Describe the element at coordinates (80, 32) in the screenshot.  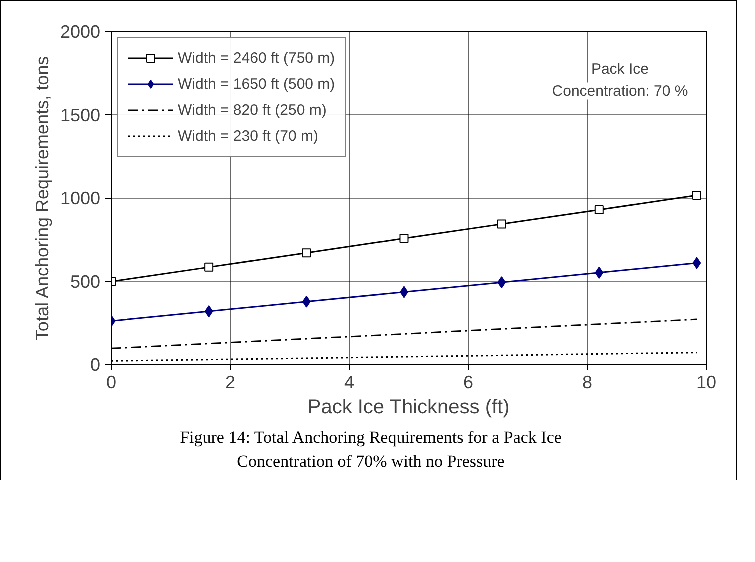
I see `y-tick-label: 2000` at that location.